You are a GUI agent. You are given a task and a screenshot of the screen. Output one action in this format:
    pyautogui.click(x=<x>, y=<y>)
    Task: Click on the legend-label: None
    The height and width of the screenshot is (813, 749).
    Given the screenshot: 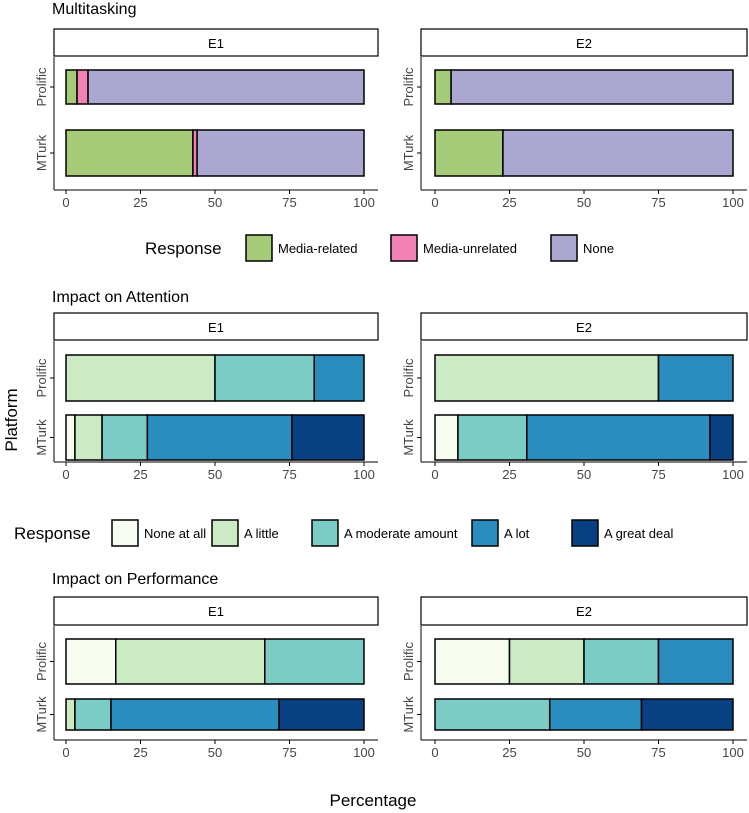 What is the action you would take?
    pyautogui.click(x=598, y=248)
    